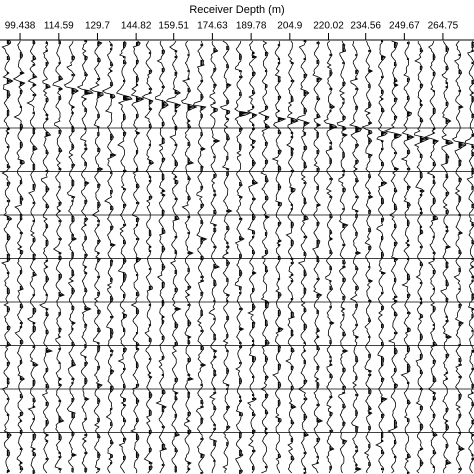 The image size is (474, 474). What do you see at coordinates (136, 26) in the screenshot?
I see `x-tick-label: 144.82` at bounding box center [136, 26].